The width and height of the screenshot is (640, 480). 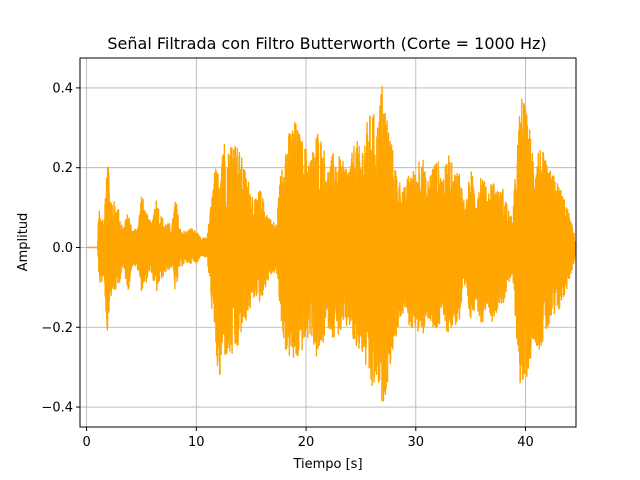 I want to click on x-tick-label: 10, so click(x=196, y=442).